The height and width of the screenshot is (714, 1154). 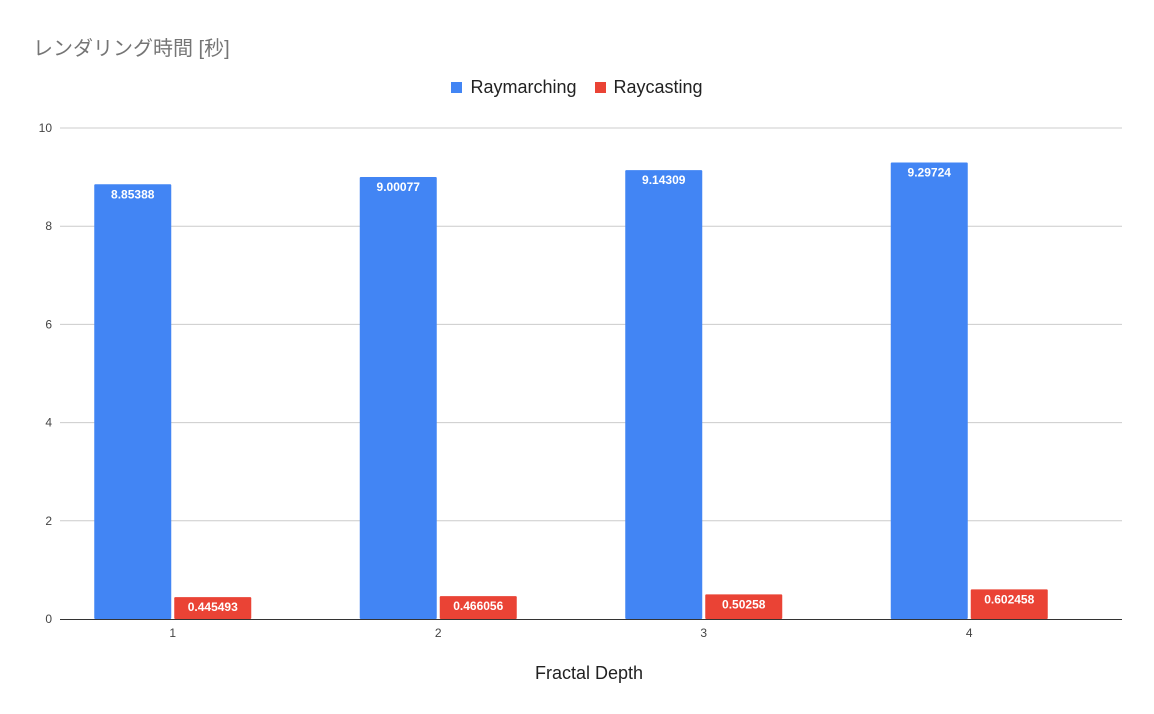 I want to click on bar-label-raycasting-2: 0.466056, so click(x=478, y=606).